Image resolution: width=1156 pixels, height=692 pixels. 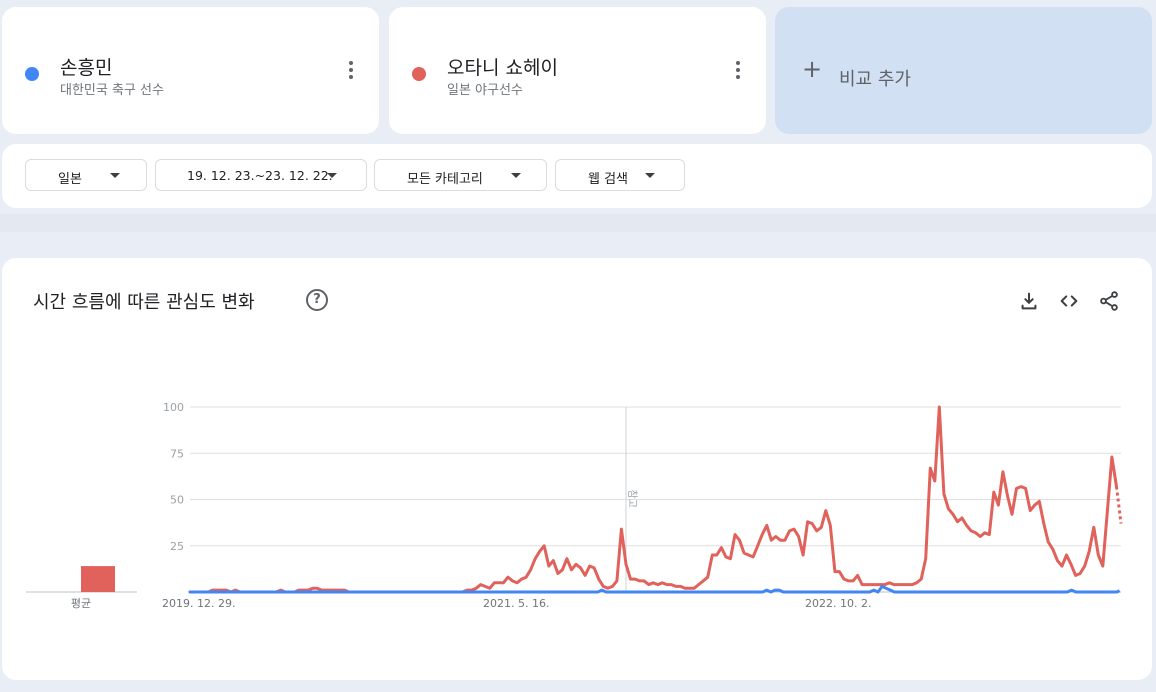 I want to click on x-tick-label: 2019. 12. 29., so click(x=198, y=603).